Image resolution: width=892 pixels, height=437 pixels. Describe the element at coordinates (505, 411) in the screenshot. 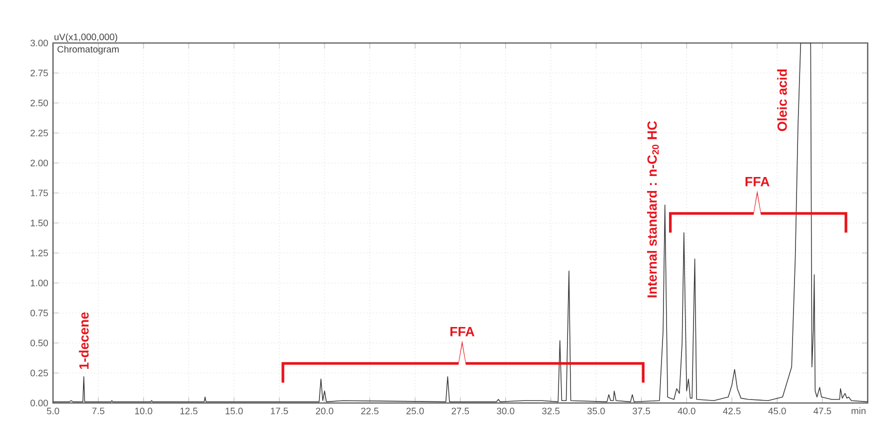

I see `x-tick-label: 30.0` at that location.